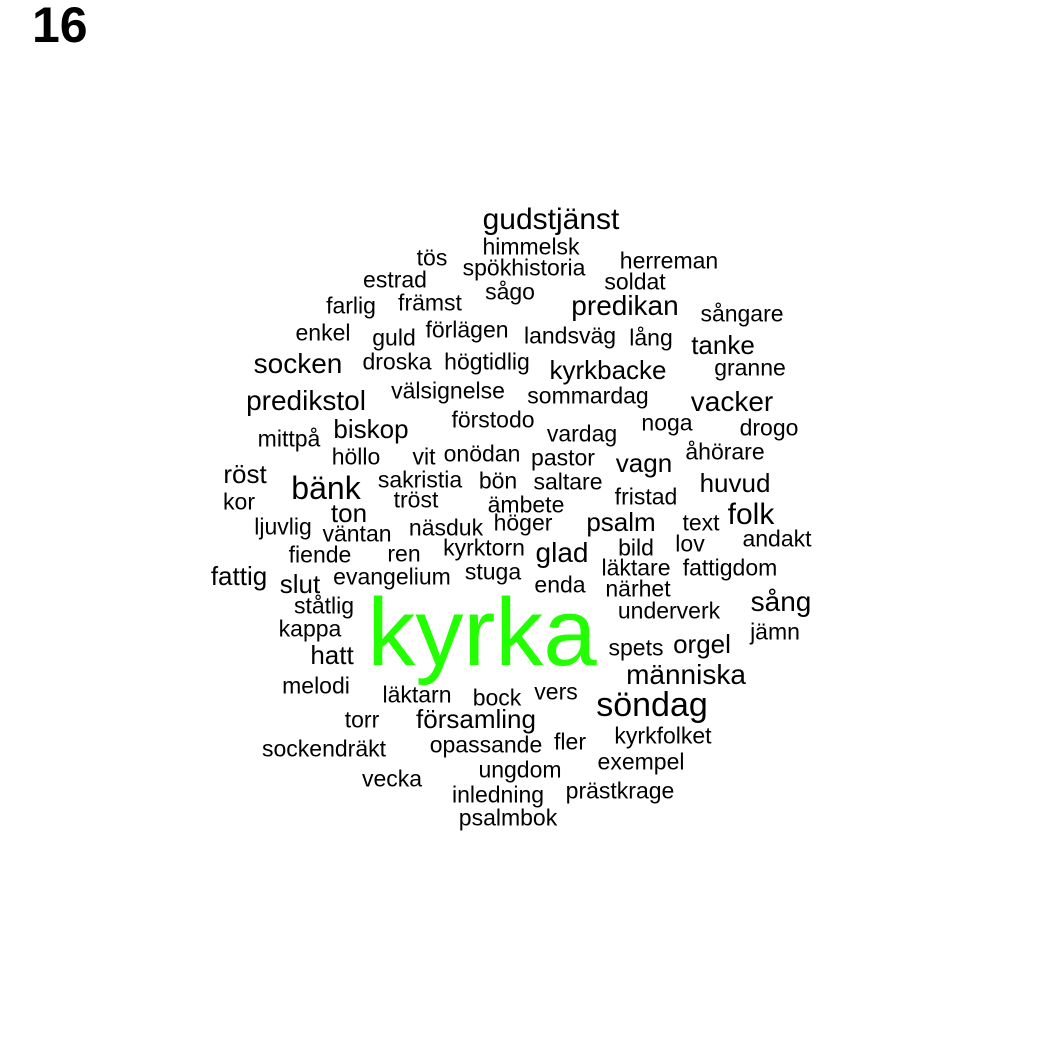 The width and height of the screenshot is (1050, 1050). Describe the element at coordinates (524, 267) in the screenshot. I see `cloud-word: spökhistoria` at that location.